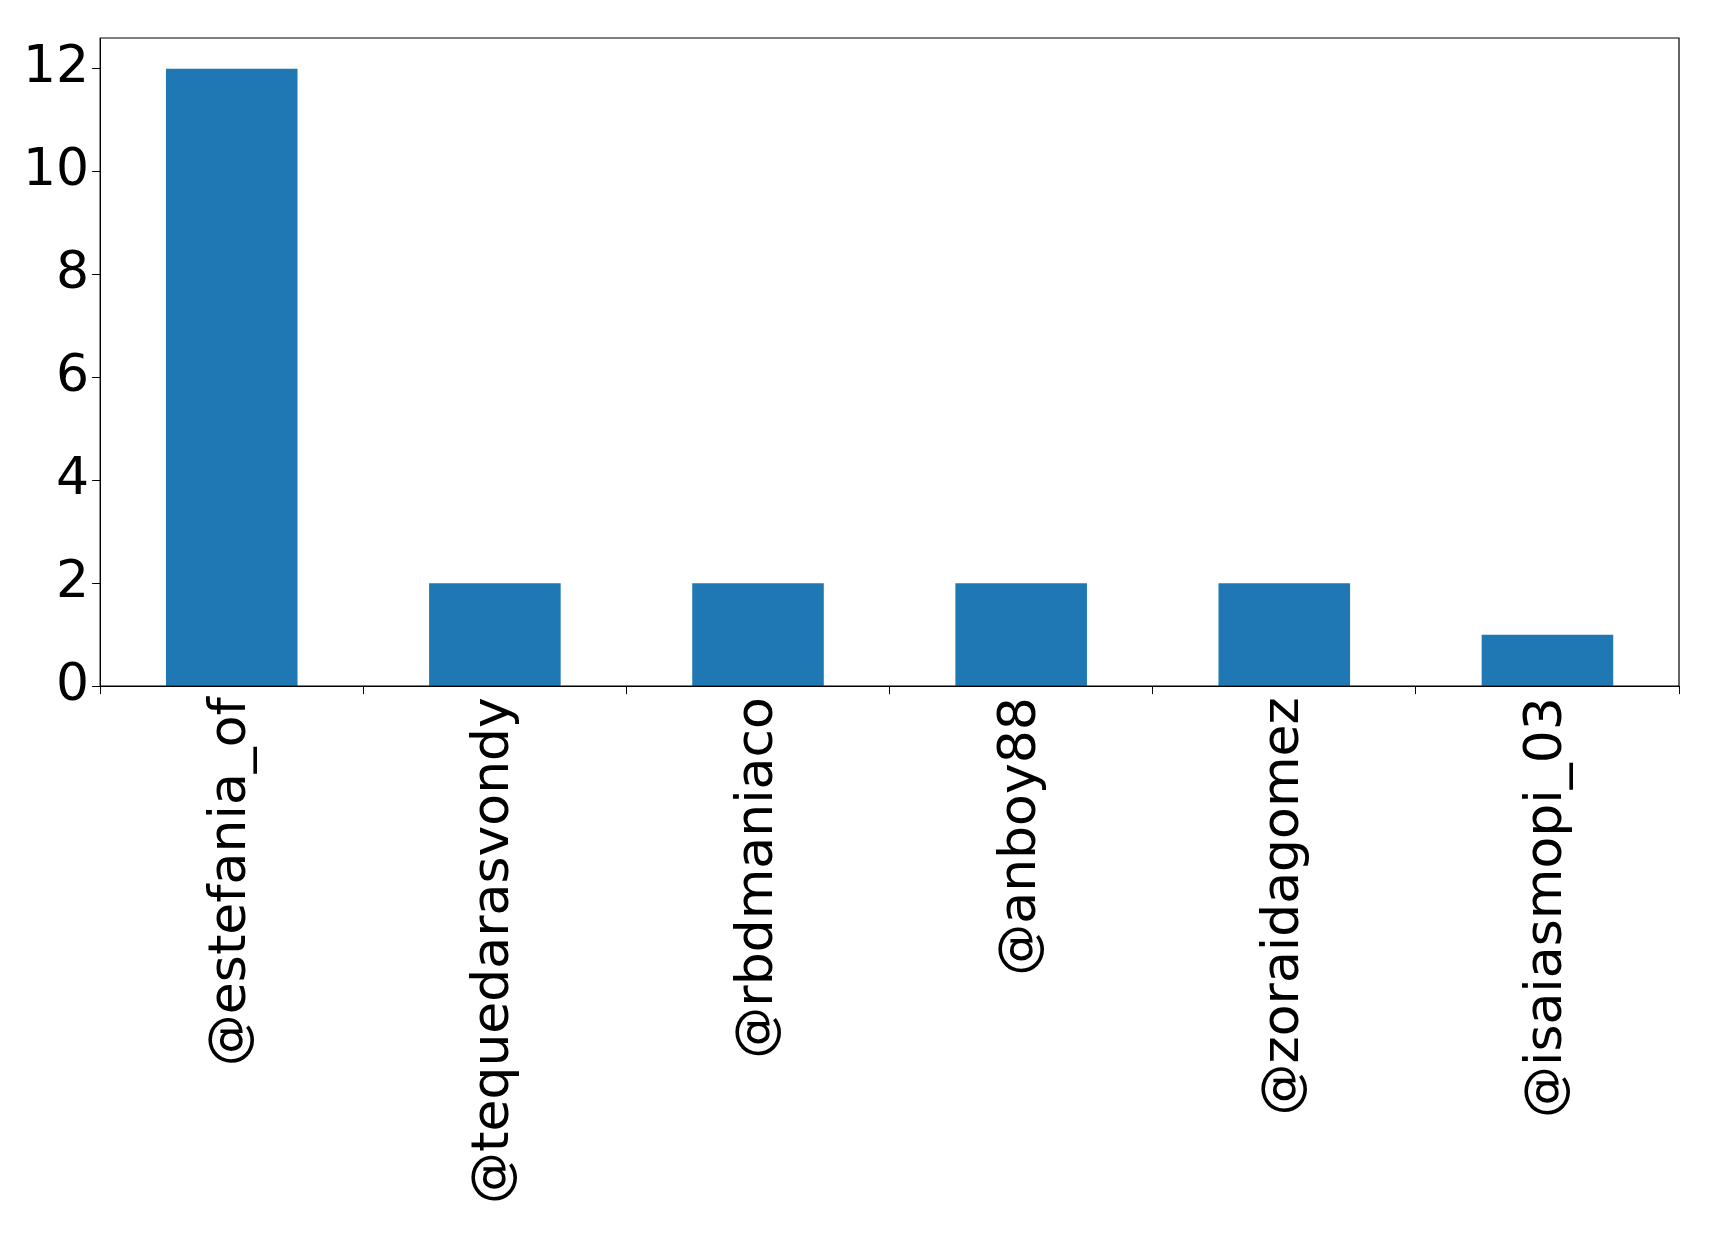  What do you see at coordinates (73, 578) in the screenshot?
I see `y-tick-label: 2` at bounding box center [73, 578].